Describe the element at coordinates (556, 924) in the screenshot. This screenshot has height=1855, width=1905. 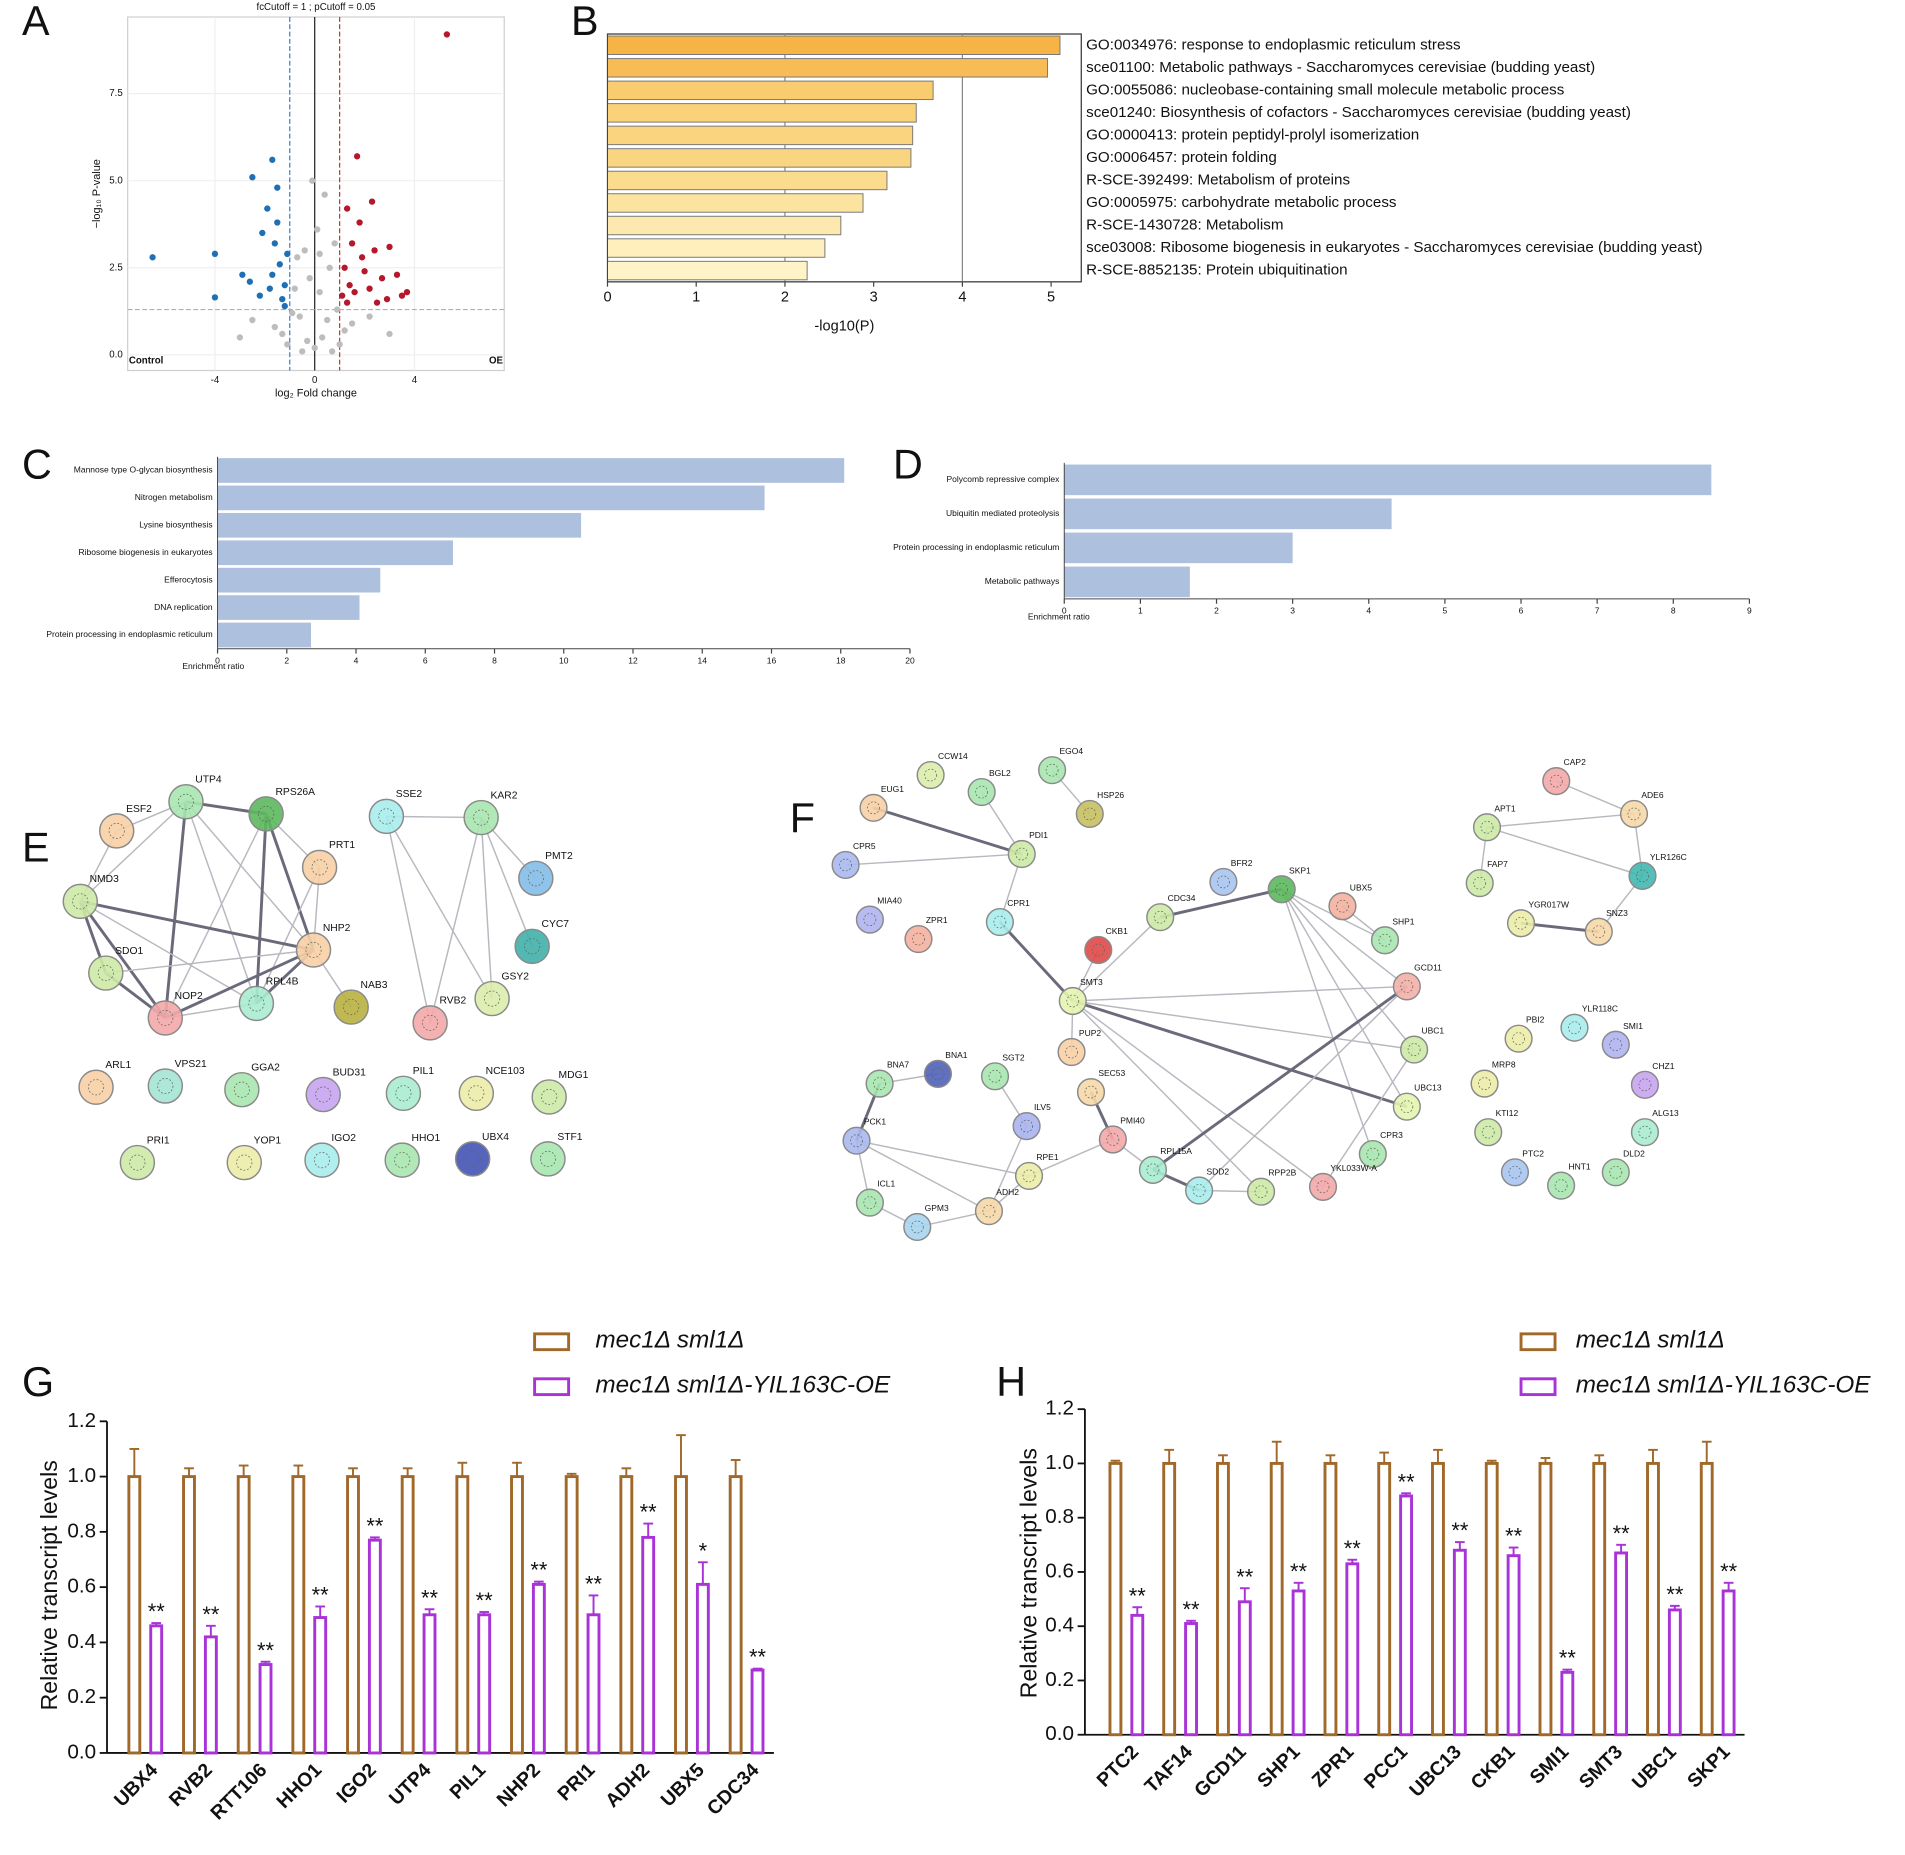
I see `node-label: CYC7` at that location.